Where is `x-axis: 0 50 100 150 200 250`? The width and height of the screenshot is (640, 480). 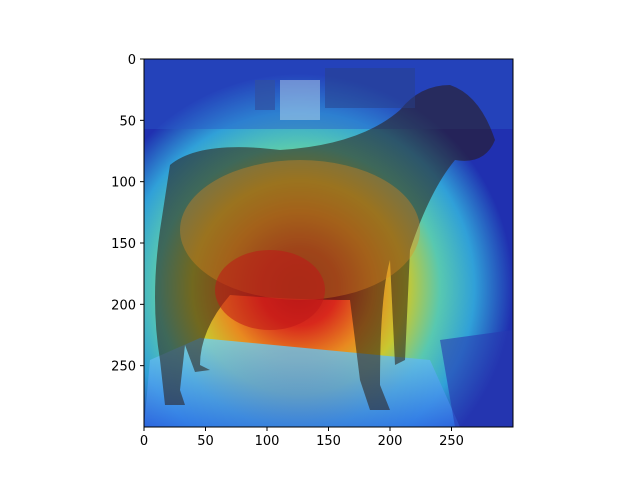
x-axis: 0 50 100 150 200 250 is located at coordinates (302, 438).